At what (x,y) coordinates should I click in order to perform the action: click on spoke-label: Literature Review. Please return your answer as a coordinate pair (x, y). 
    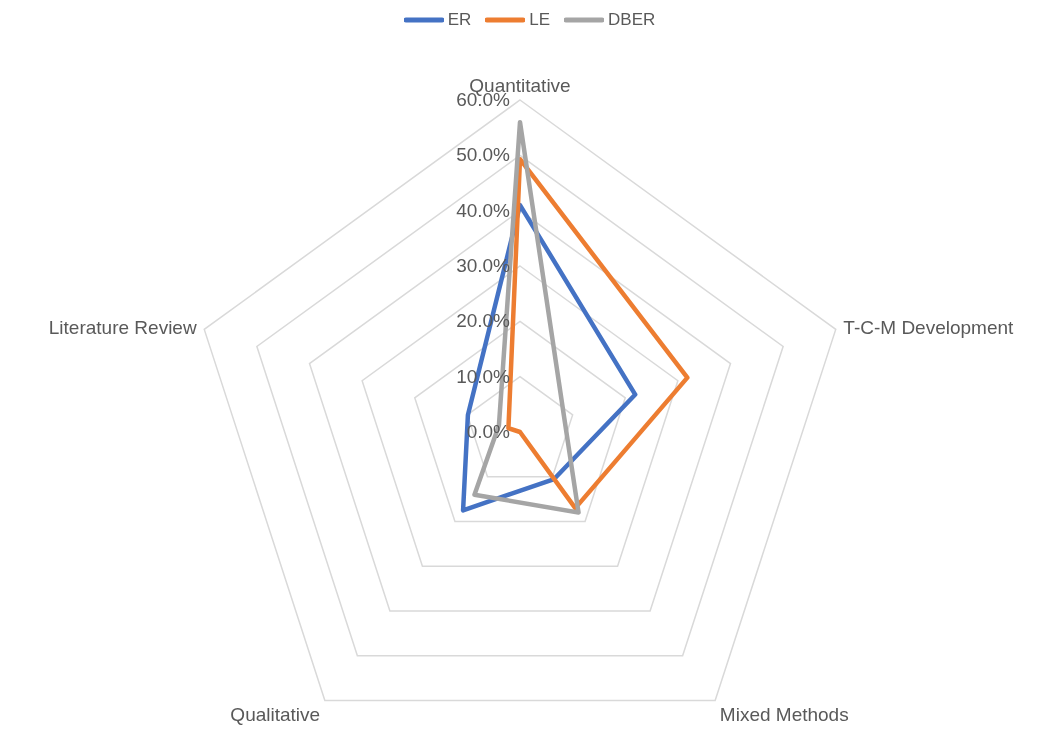
    Looking at the image, I should click on (122, 327).